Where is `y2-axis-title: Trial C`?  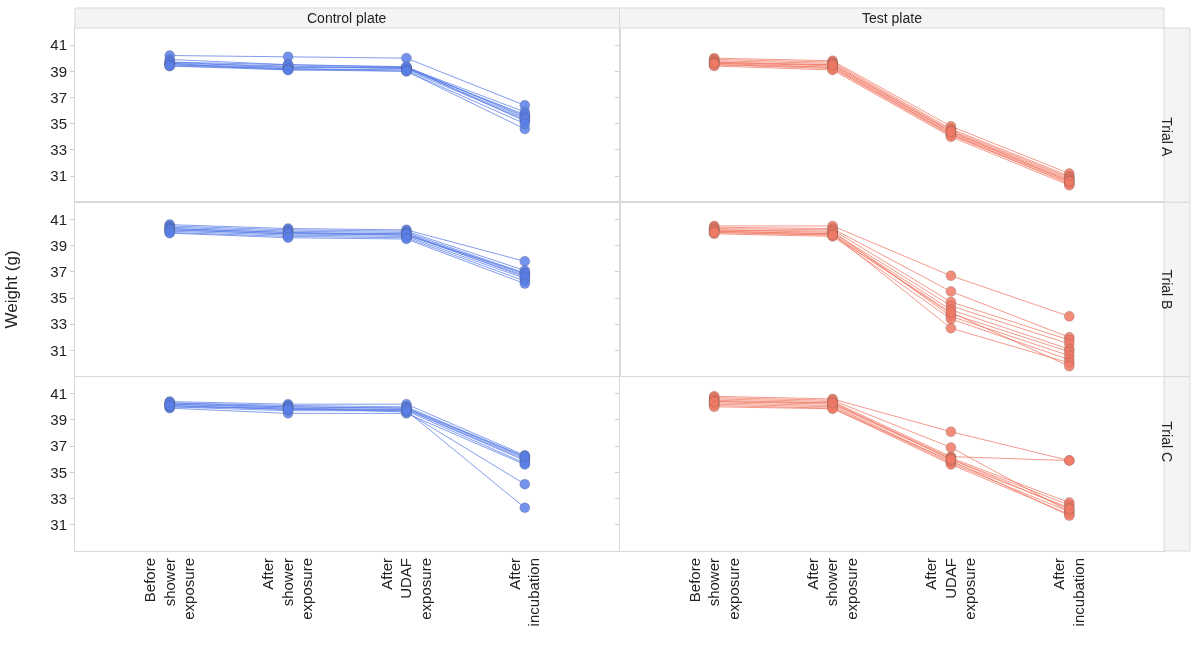
y2-axis-title: Trial C is located at coordinates (1167, 442).